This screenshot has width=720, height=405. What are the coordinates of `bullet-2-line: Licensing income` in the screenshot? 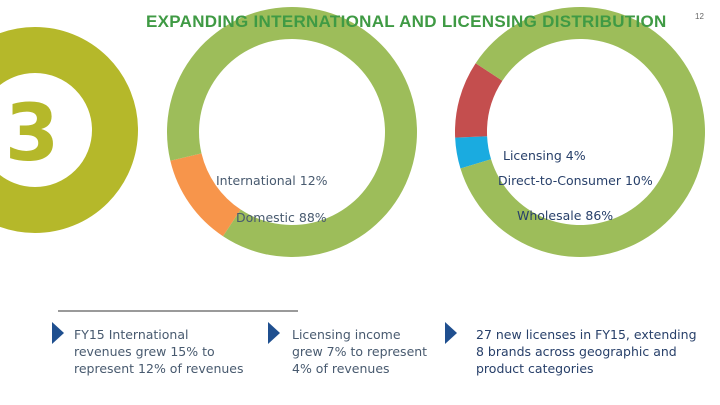 It's located at (346, 334).